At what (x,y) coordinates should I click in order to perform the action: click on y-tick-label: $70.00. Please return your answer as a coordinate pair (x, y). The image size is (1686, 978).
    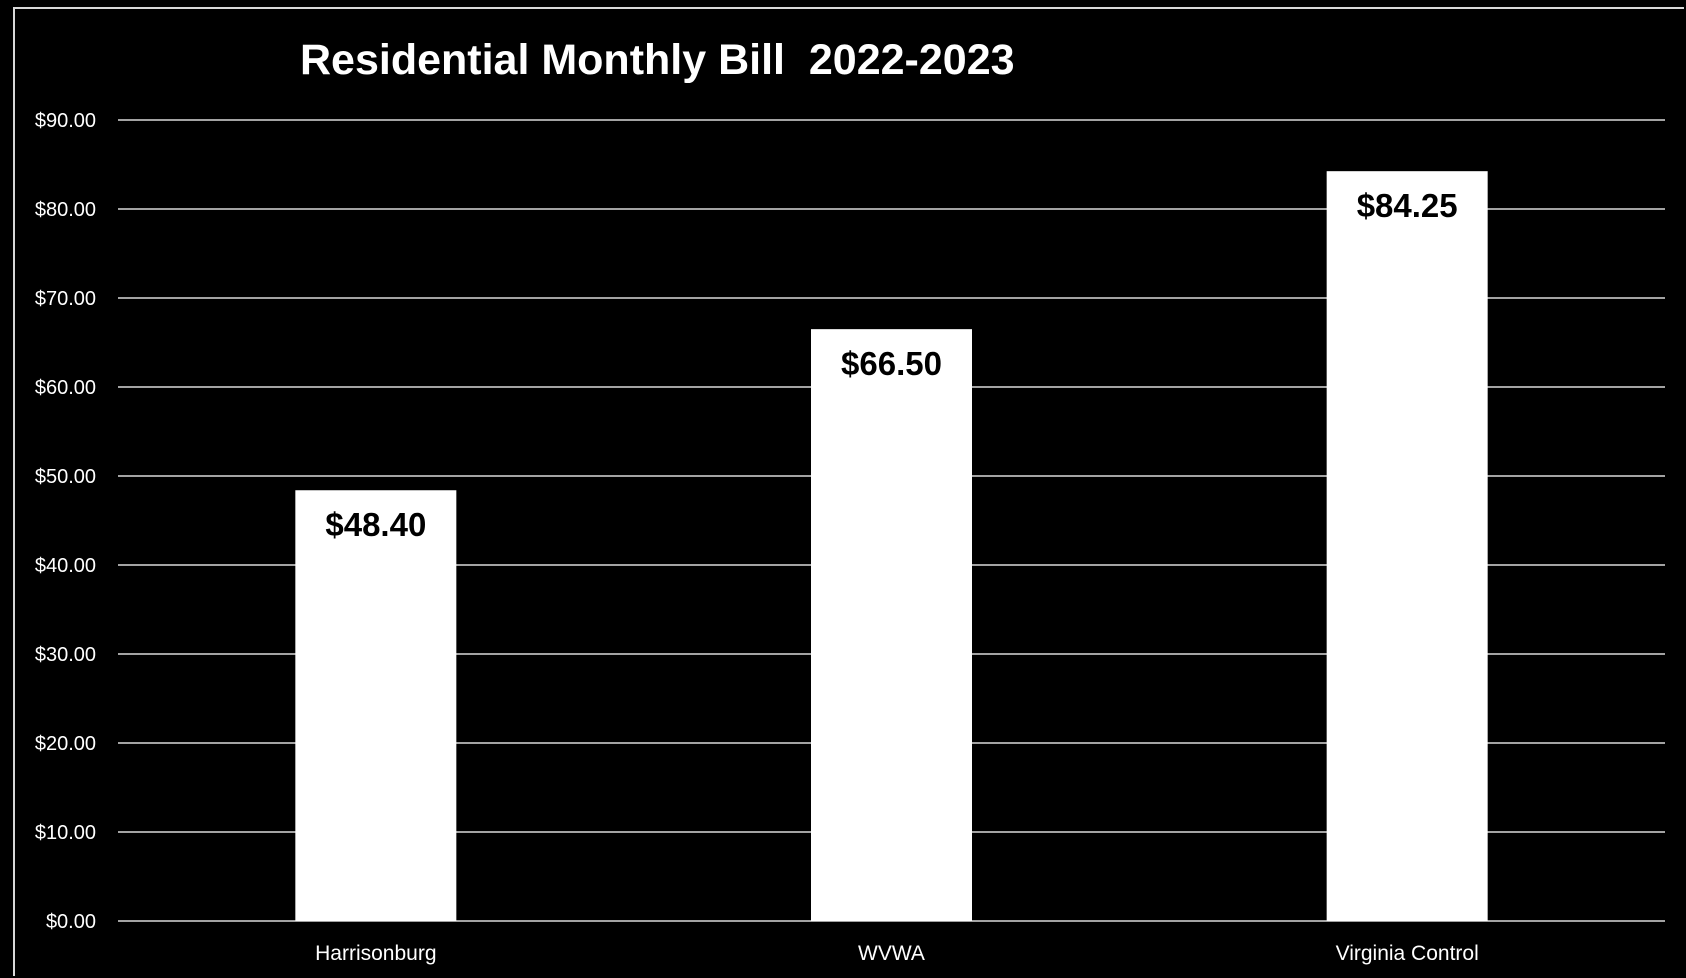
    Looking at the image, I should click on (65, 299).